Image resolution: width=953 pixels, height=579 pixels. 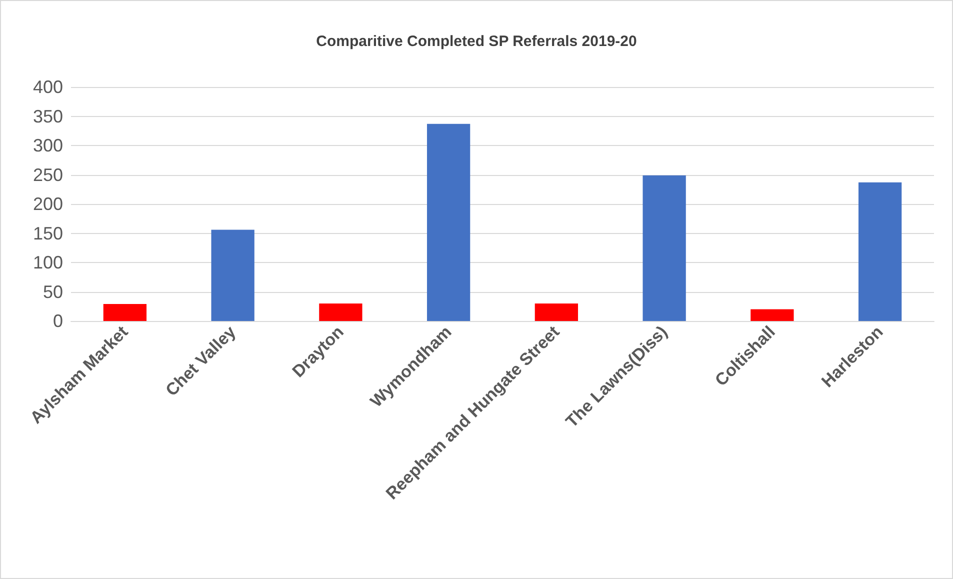 I want to click on y-tick-label: 50, so click(x=52, y=292).